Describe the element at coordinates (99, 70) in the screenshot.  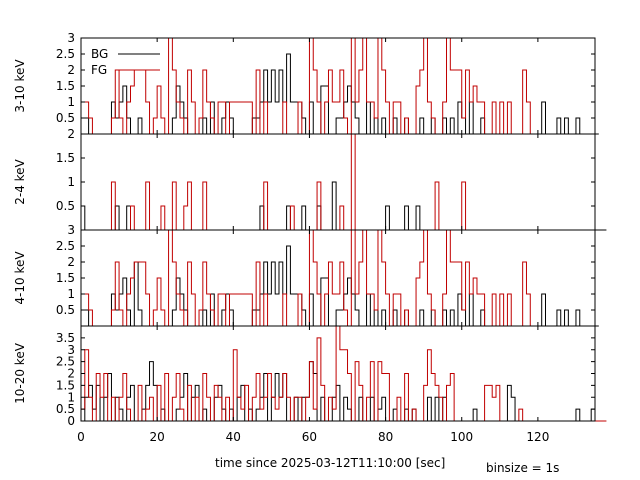
I see `legend-label-fg: FG` at that location.